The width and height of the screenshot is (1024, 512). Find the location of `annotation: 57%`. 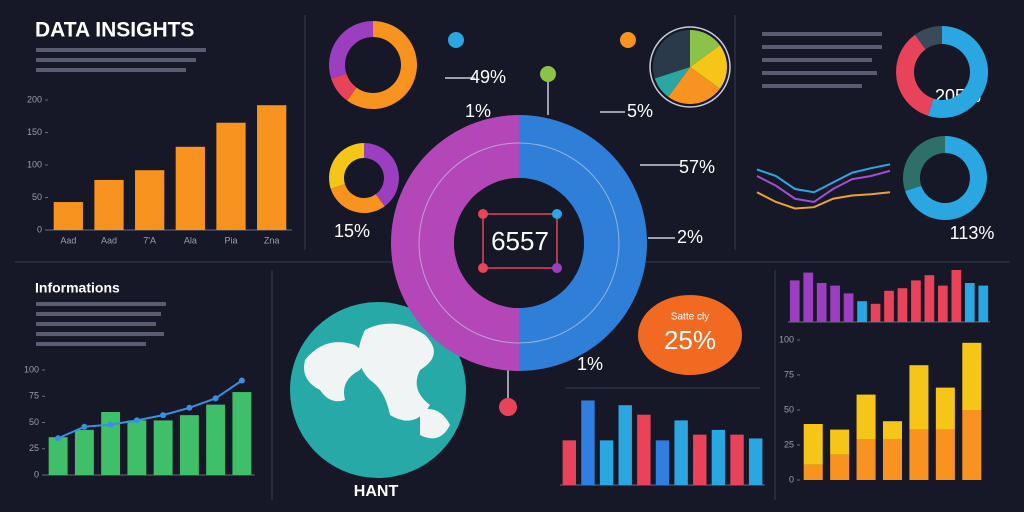

annotation: 57% is located at coordinates (697, 167).